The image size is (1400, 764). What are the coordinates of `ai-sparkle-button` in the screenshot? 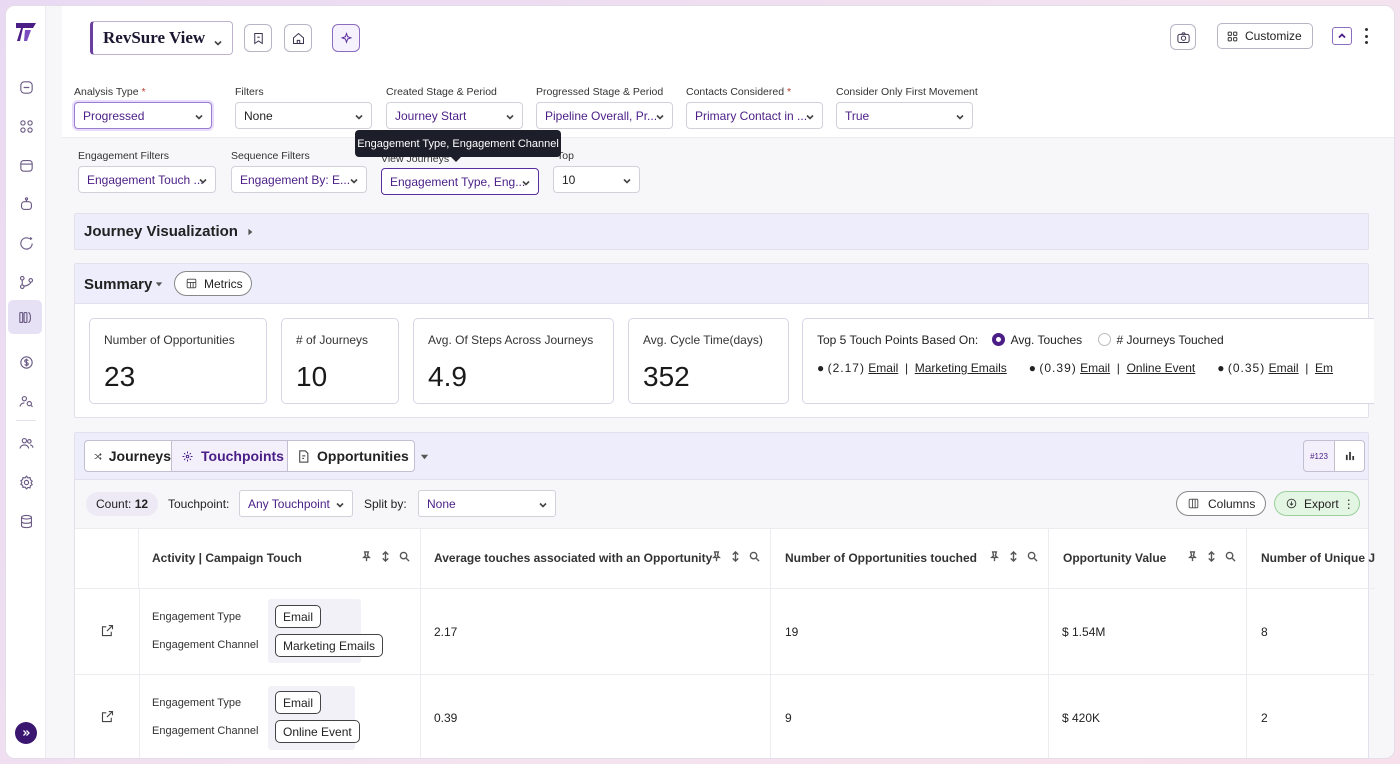 It's located at (346, 38).